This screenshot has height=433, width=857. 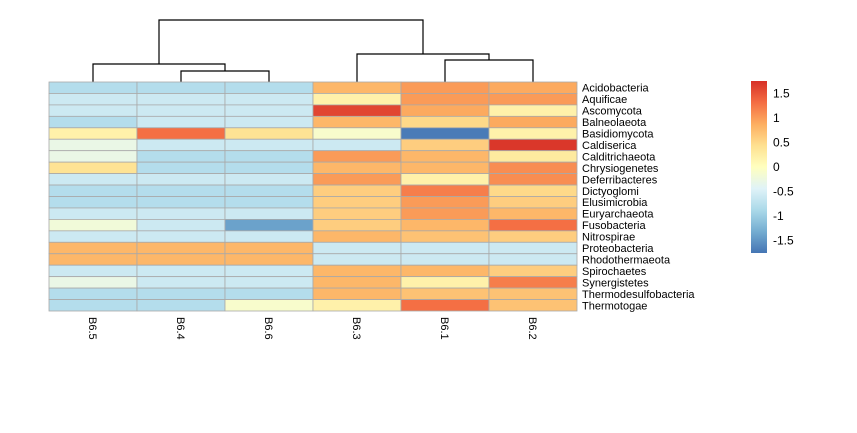 What do you see at coordinates (618, 215) in the screenshot?
I see `row-label: Euryarchaeota` at bounding box center [618, 215].